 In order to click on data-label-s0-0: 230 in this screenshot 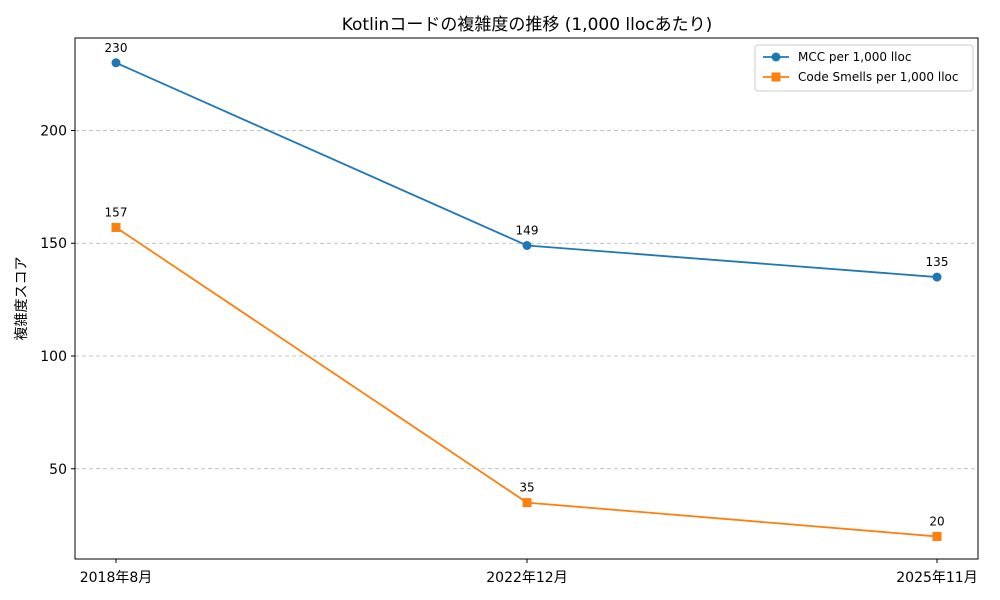, I will do `click(116, 48)`.